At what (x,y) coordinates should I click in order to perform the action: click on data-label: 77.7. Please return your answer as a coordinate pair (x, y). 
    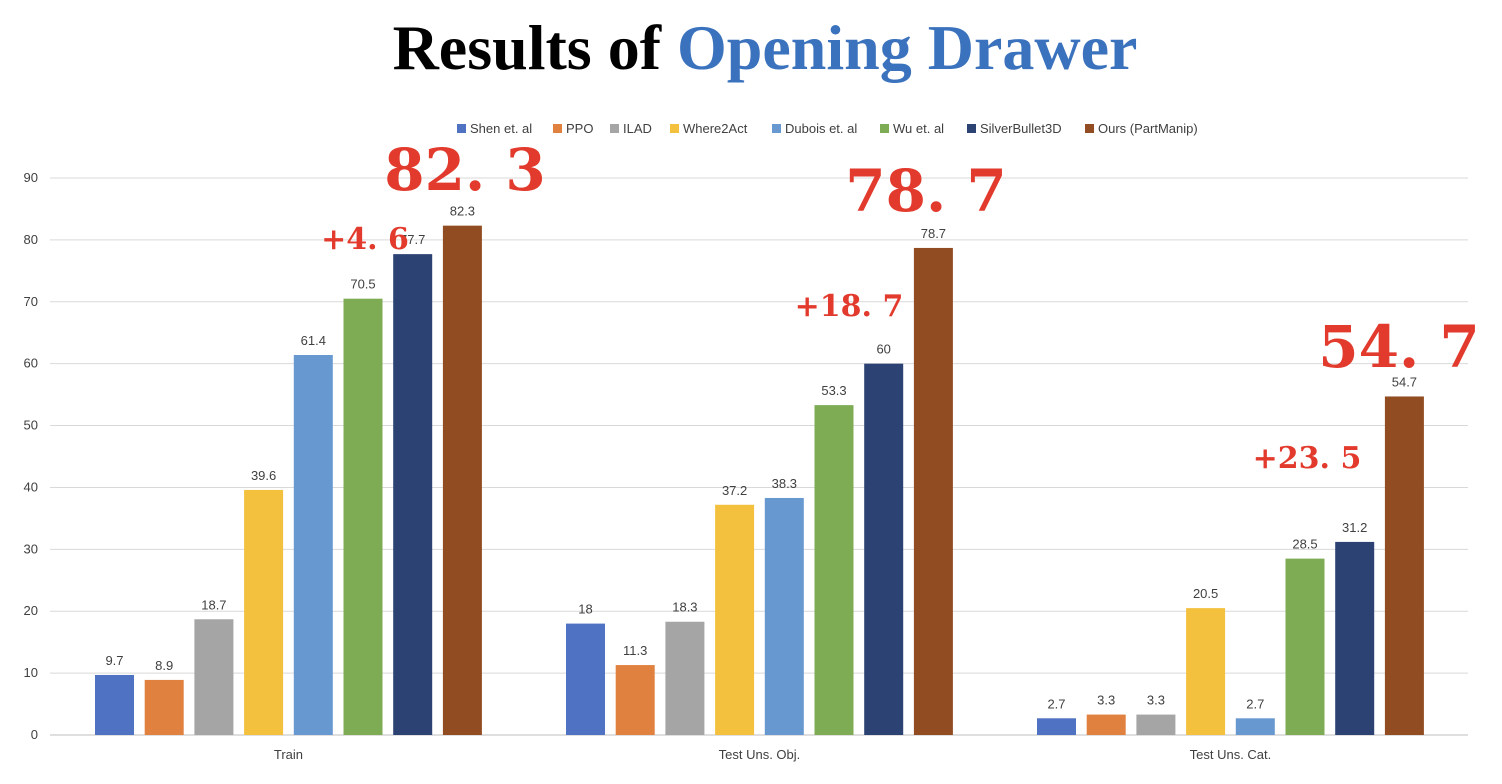
    Looking at the image, I should click on (412, 239).